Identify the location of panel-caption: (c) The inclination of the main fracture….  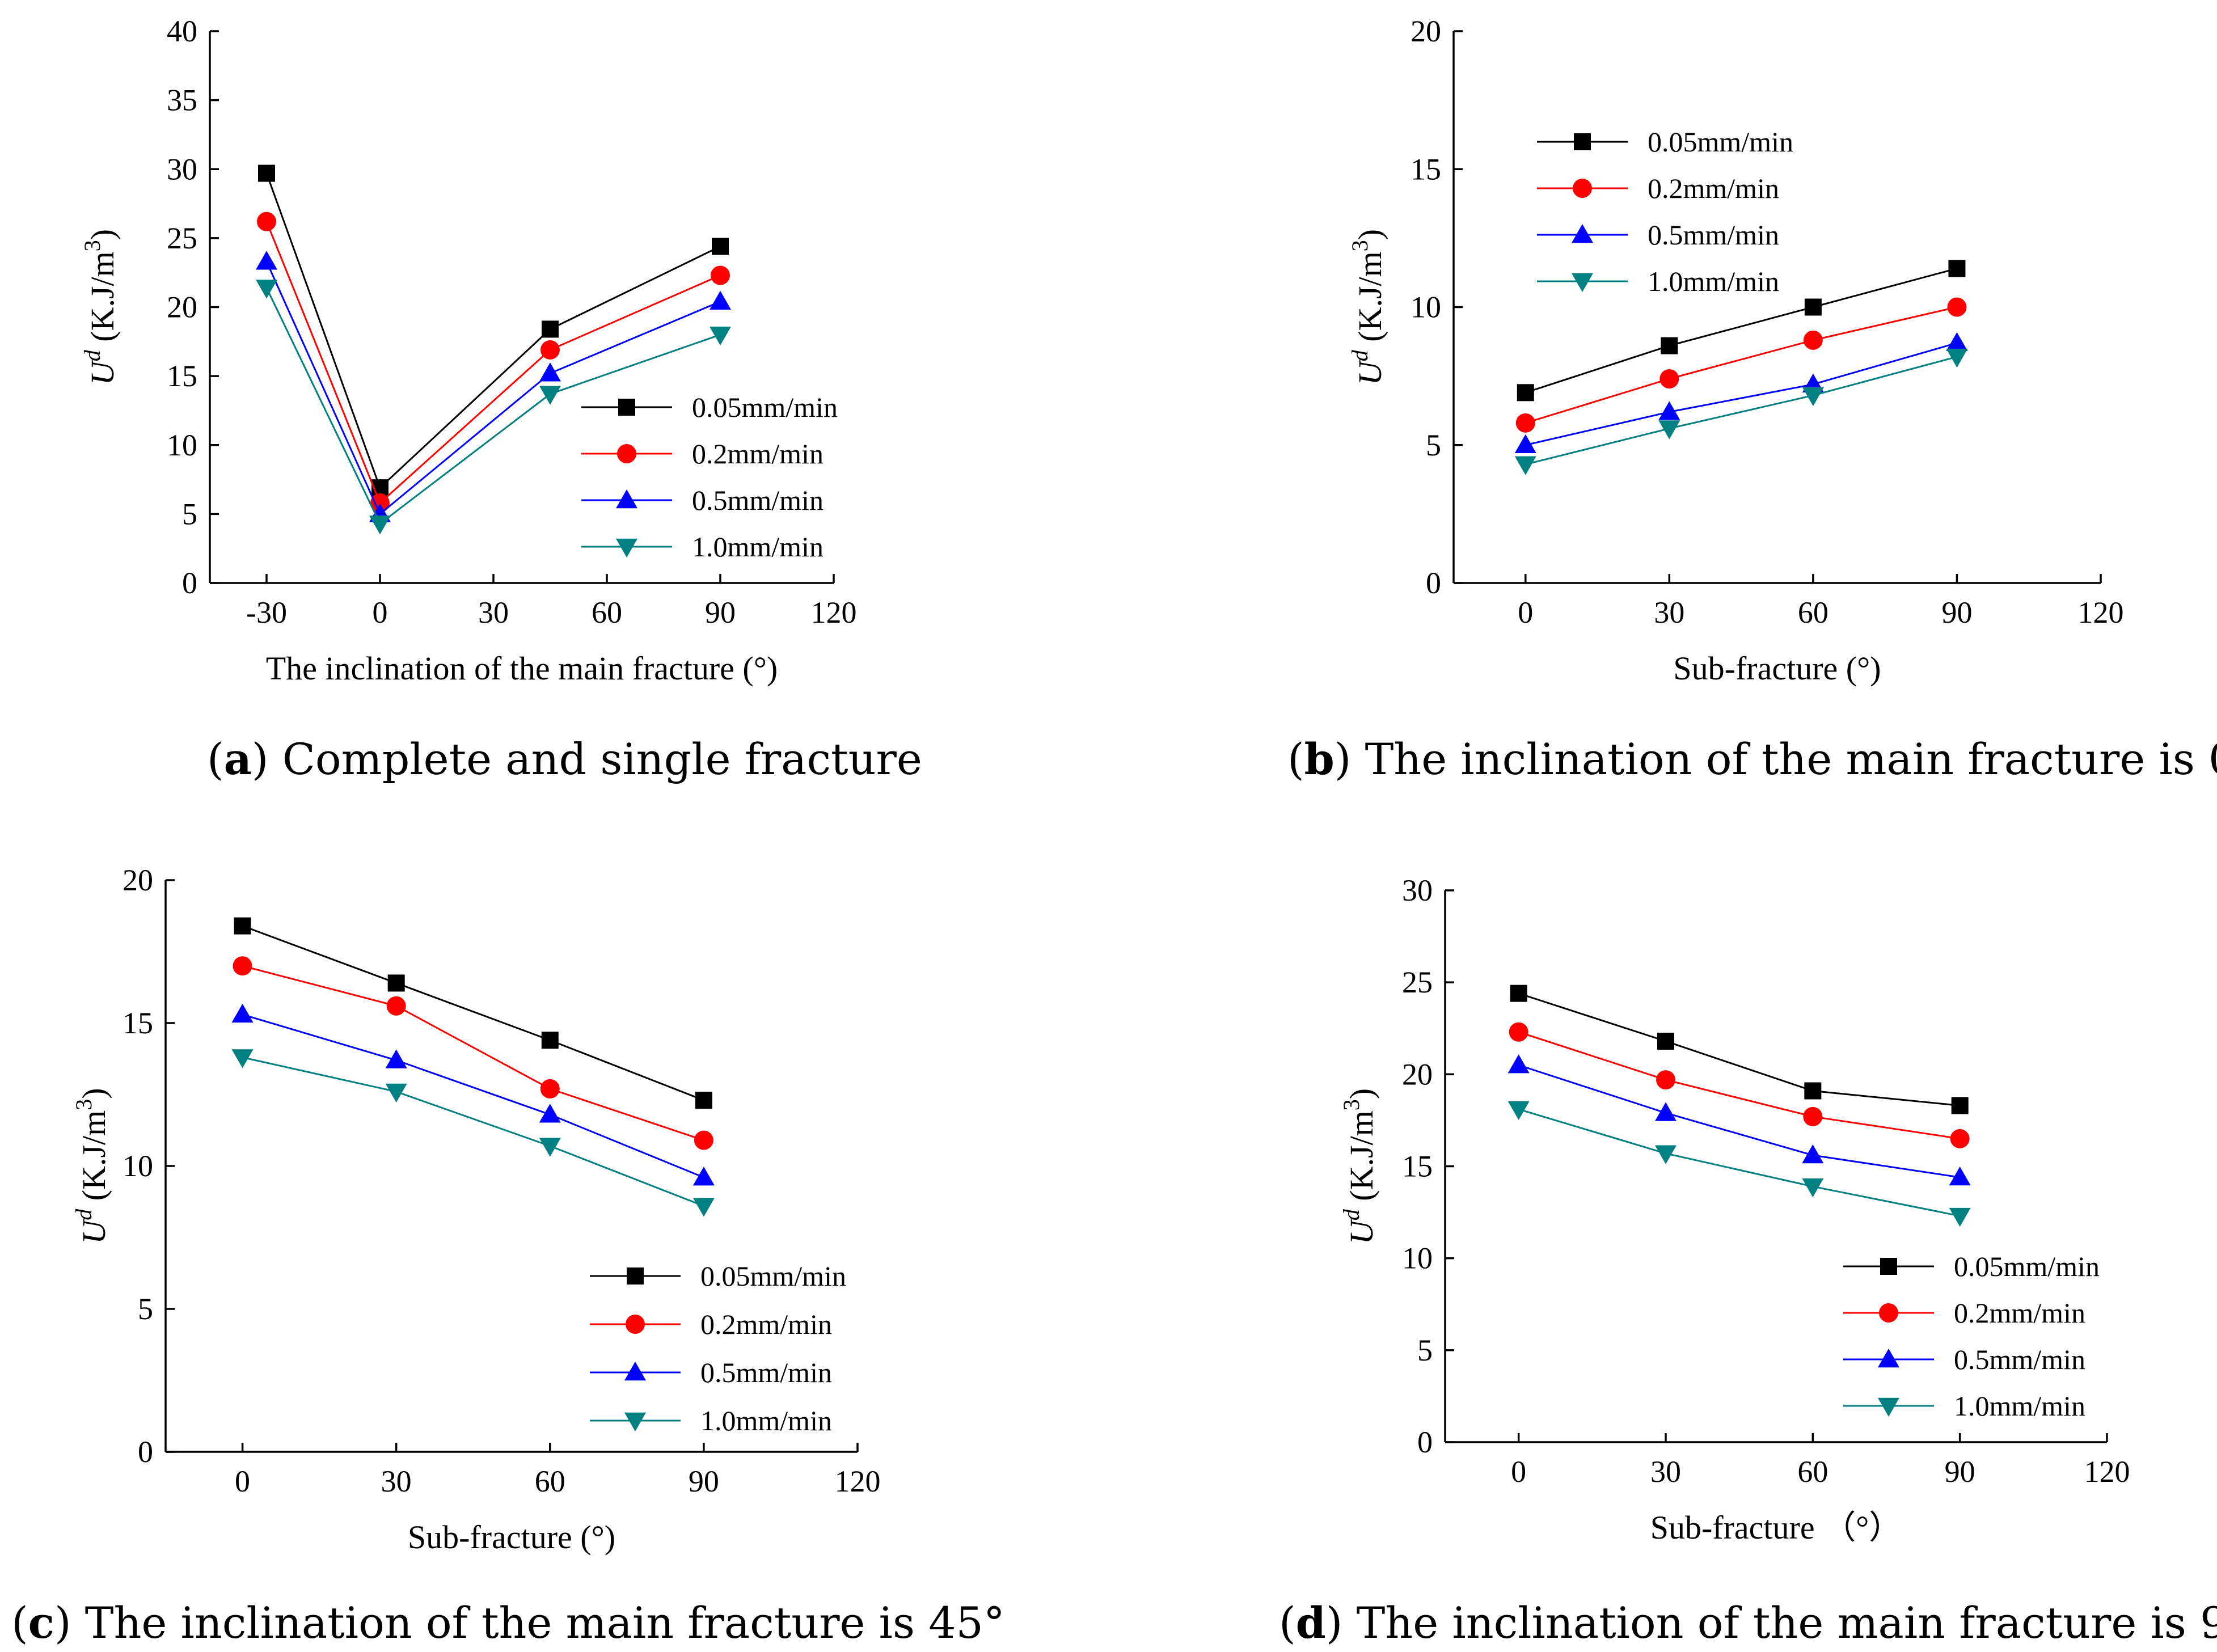
(508, 1623).